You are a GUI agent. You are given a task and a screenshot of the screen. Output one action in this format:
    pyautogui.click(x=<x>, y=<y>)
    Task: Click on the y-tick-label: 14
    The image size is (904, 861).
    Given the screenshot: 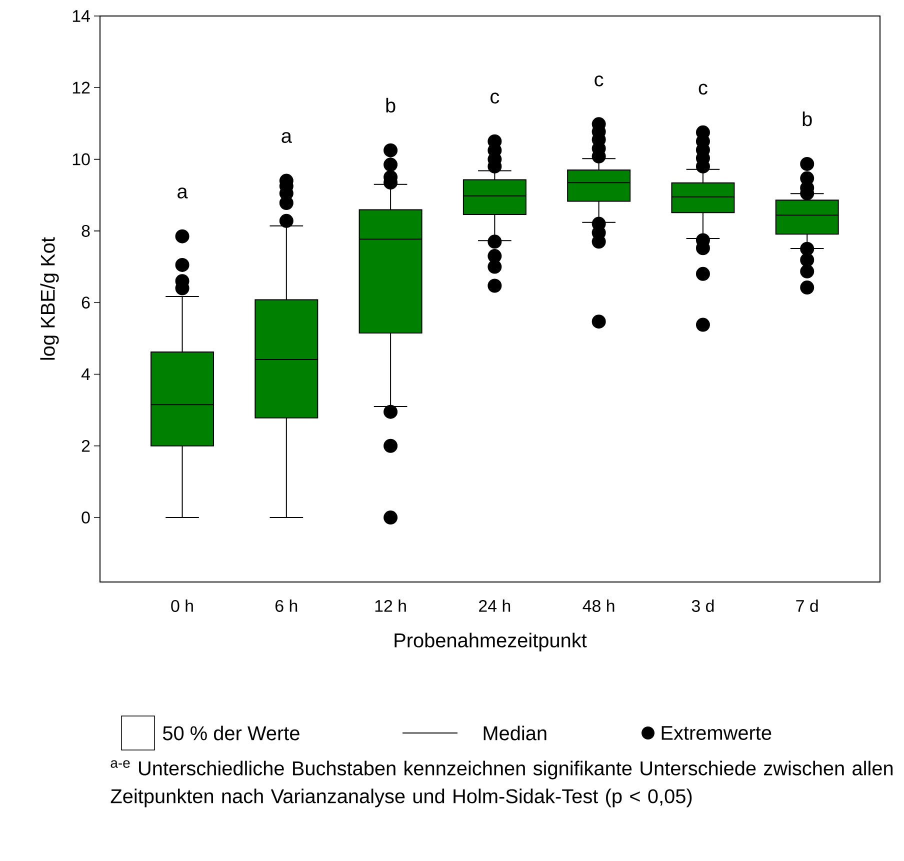 What is the action you would take?
    pyautogui.click(x=81, y=16)
    